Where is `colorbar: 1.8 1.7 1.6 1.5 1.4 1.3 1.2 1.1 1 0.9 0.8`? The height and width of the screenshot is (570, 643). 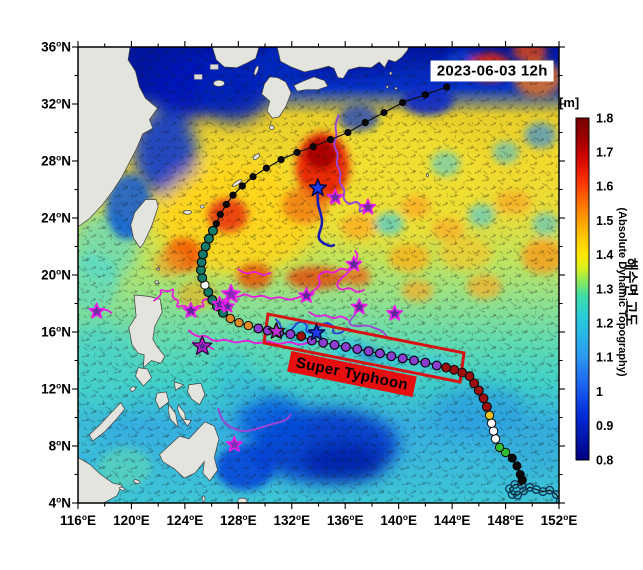 colorbar: 1.8 1.7 1.6 1.5 1.4 1.3 1.2 1.1 1 0.9 0.8 is located at coordinates (594, 289).